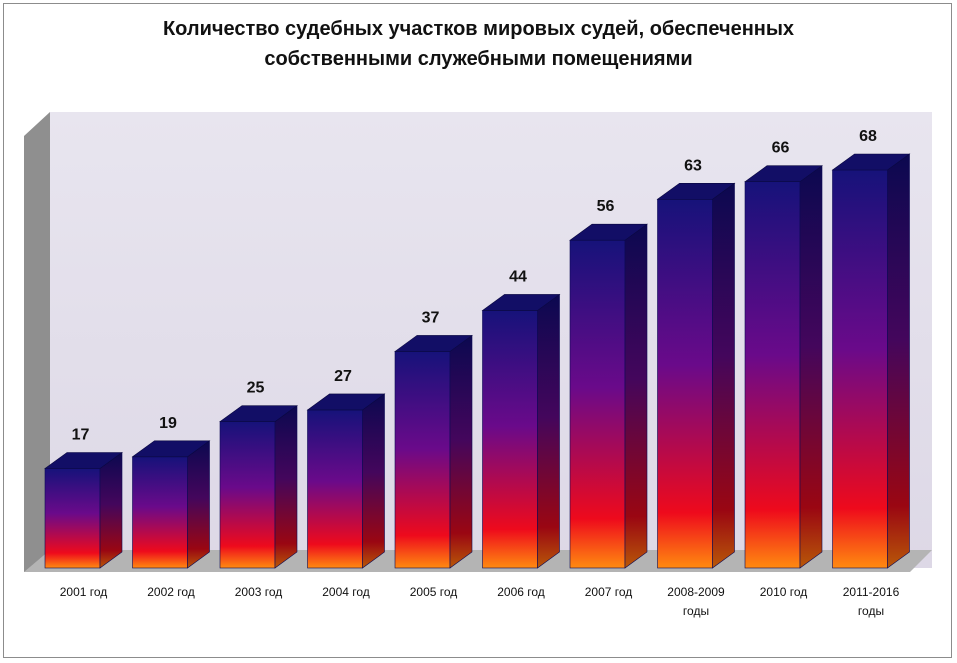 The width and height of the screenshot is (957, 663). I want to click on data-label: 17, so click(81, 435).